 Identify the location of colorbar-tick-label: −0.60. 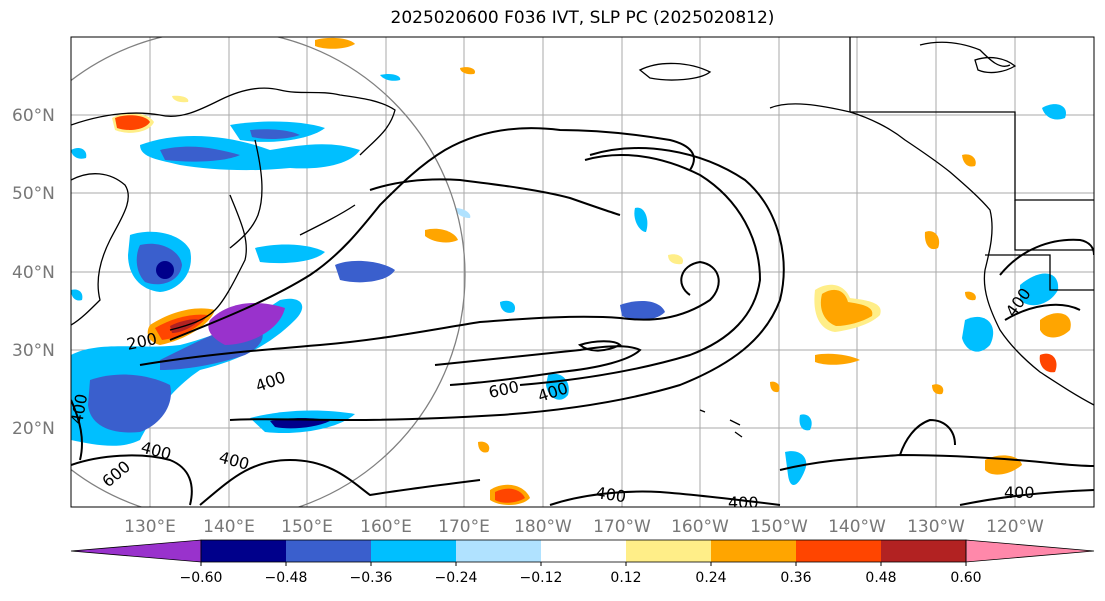
(201, 578).